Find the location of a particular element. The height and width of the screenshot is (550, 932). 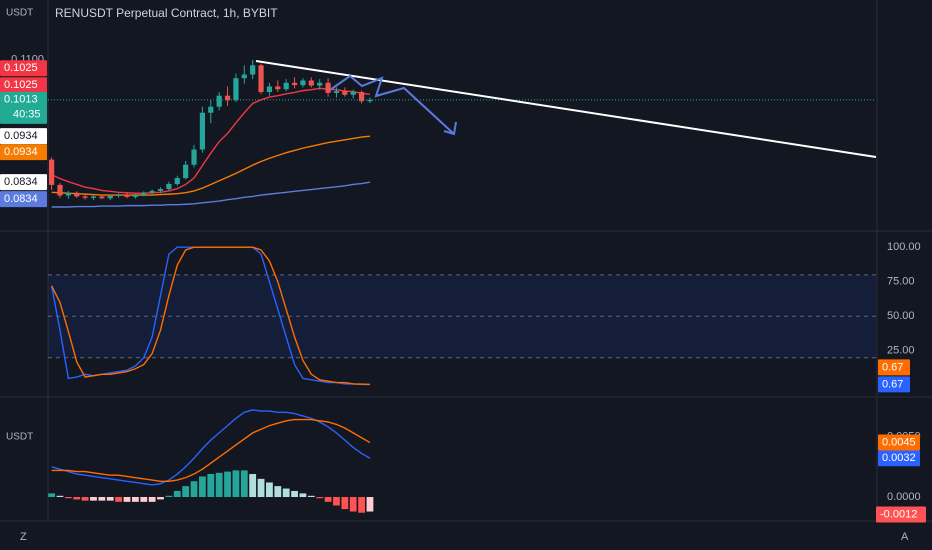

current-price-label: 0.1013 is located at coordinates (21, 100).